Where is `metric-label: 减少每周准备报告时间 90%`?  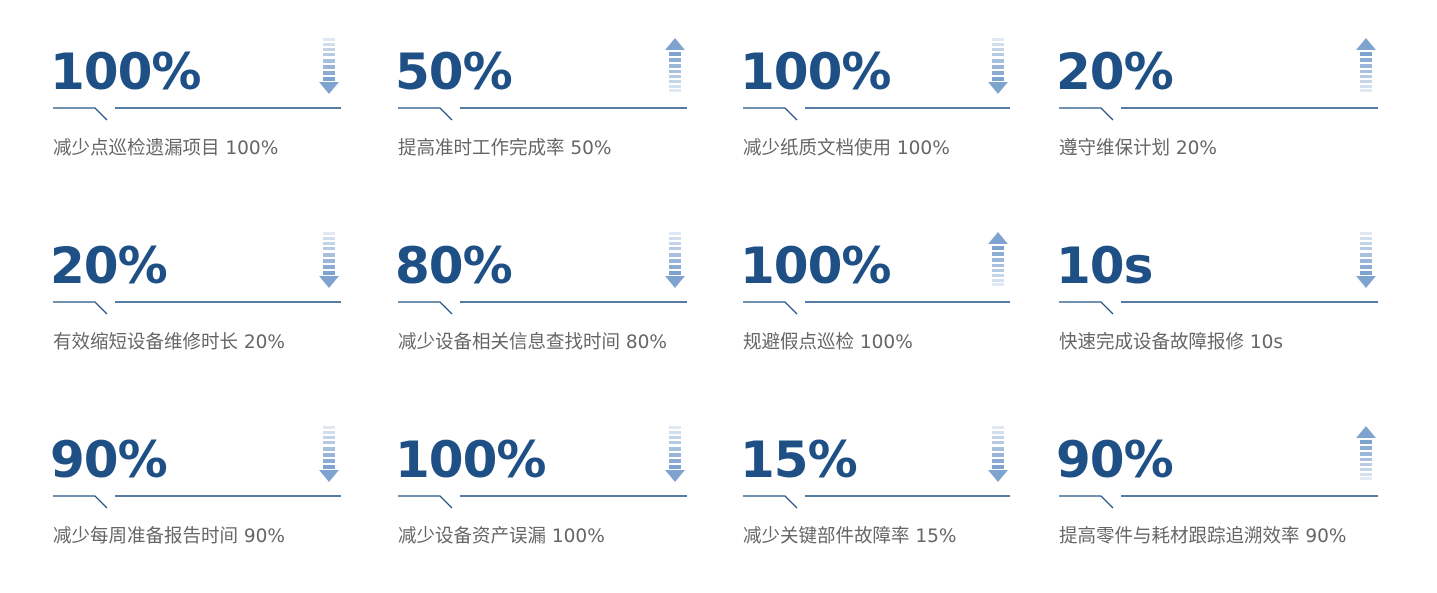 metric-label: 减少每周准备报告时间 90% is located at coordinates (169, 536).